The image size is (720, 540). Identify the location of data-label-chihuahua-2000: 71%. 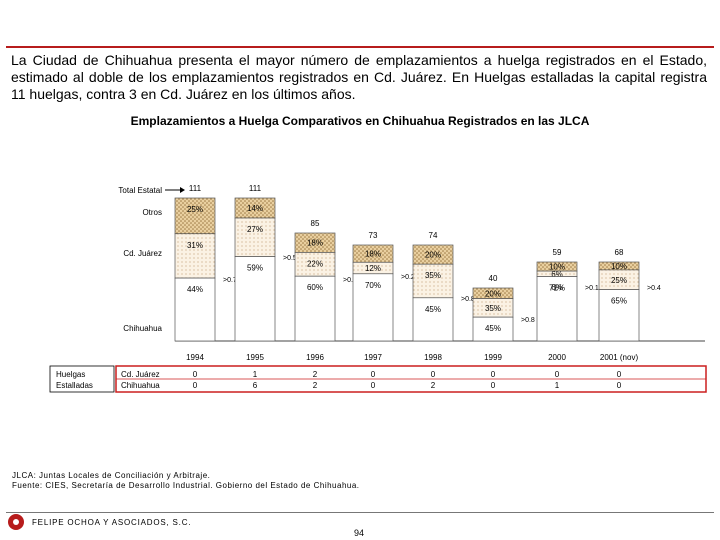
(557, 288).